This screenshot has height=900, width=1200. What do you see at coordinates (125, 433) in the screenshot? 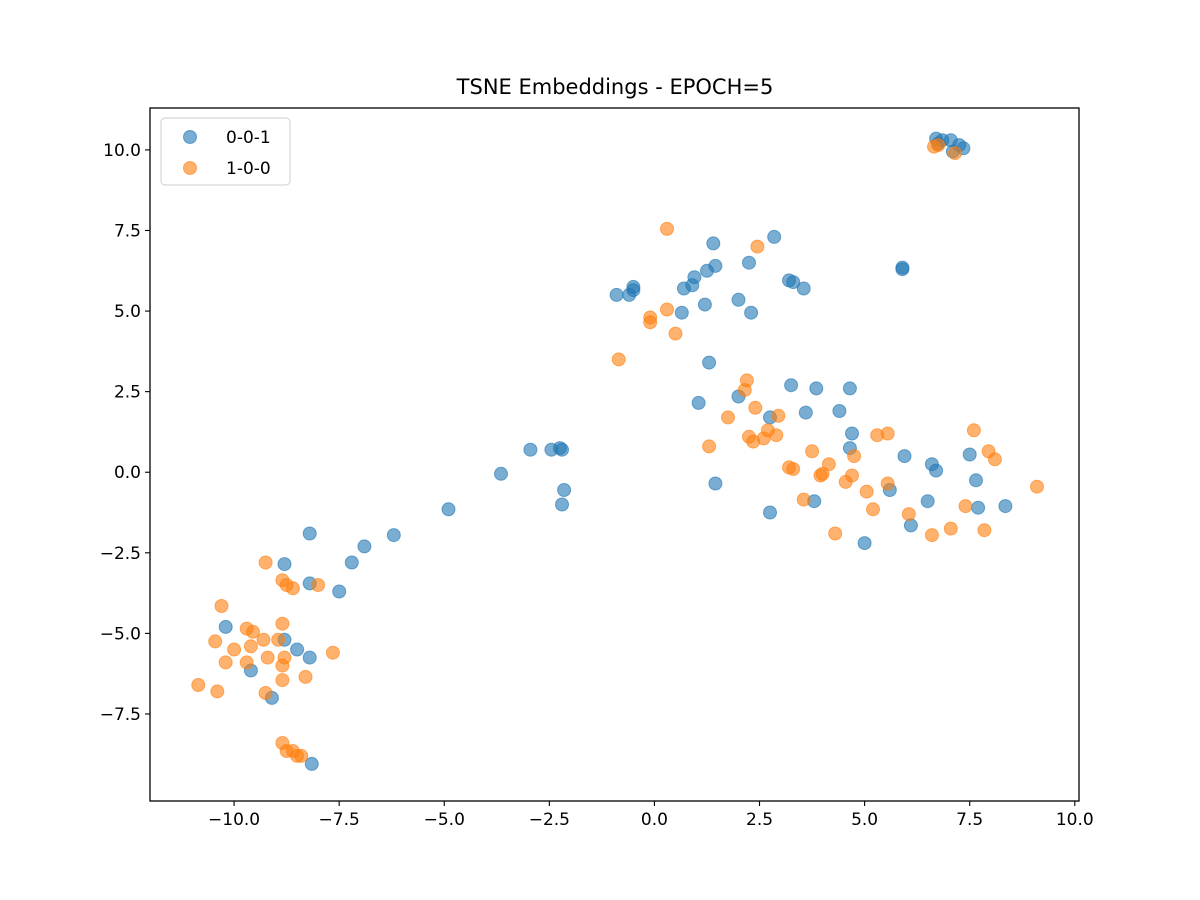
I see `y-axis: −7.5 −5.0 −2.5 0.0 2.5 5.0 7.5 10.0` at bounding box center [125, 433].